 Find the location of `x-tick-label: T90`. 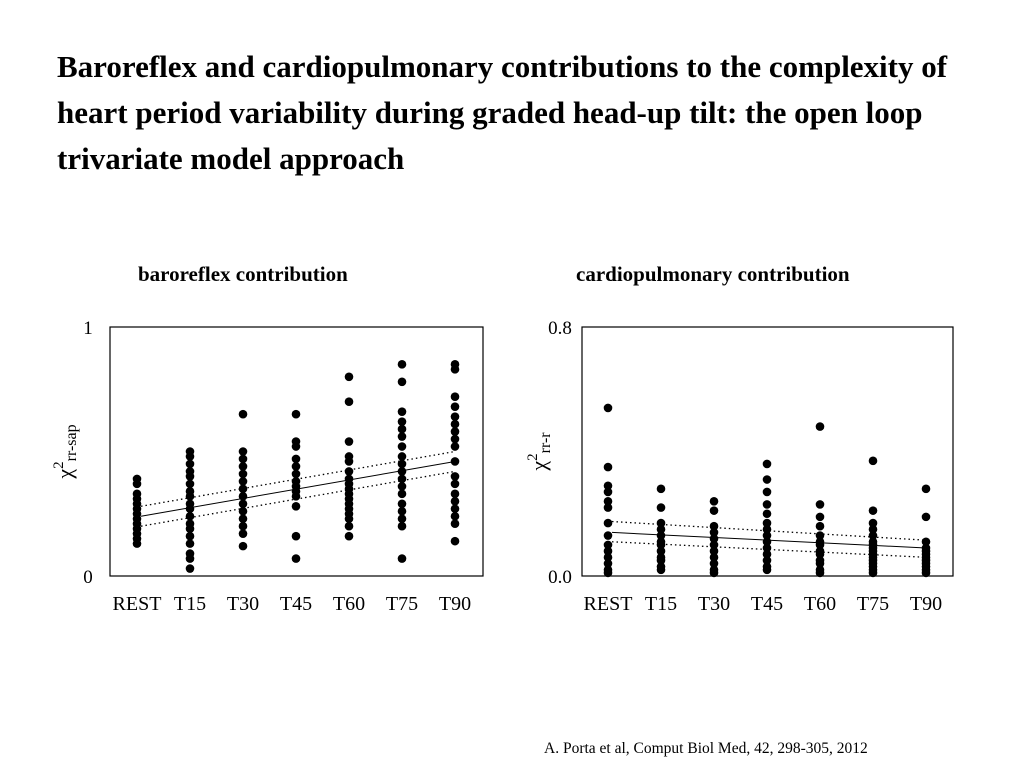

x-tick-label: T90 is located at coordinates (455, 604).